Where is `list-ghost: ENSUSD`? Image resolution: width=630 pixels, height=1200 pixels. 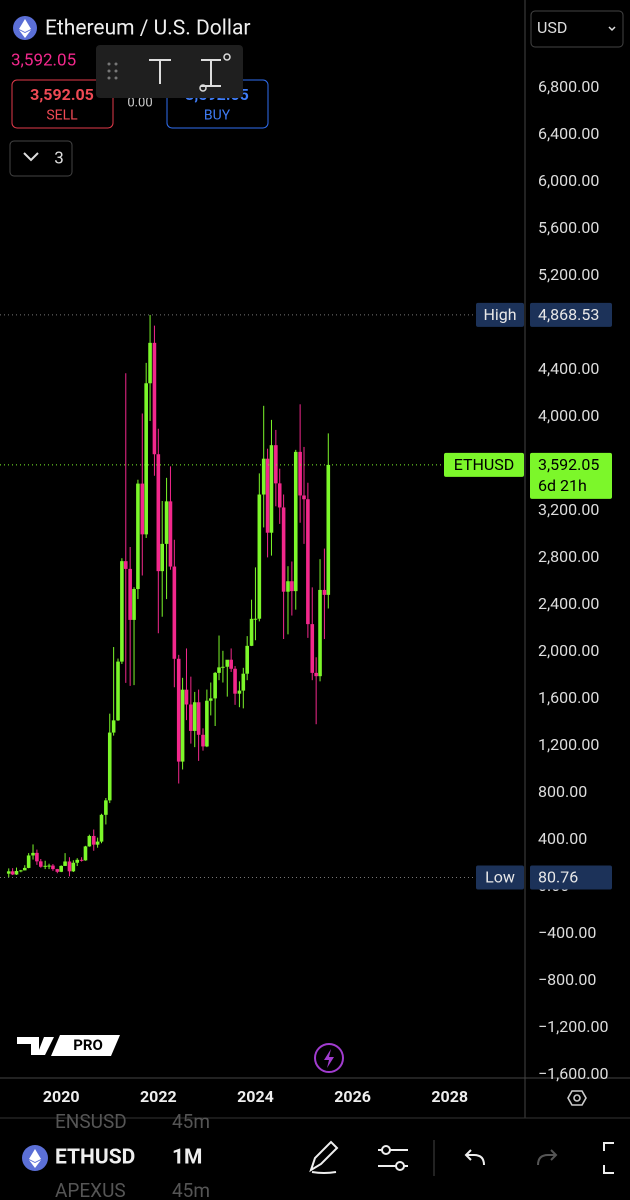
list-ghost: ENSUSD is located at coordinates (91, 1121).